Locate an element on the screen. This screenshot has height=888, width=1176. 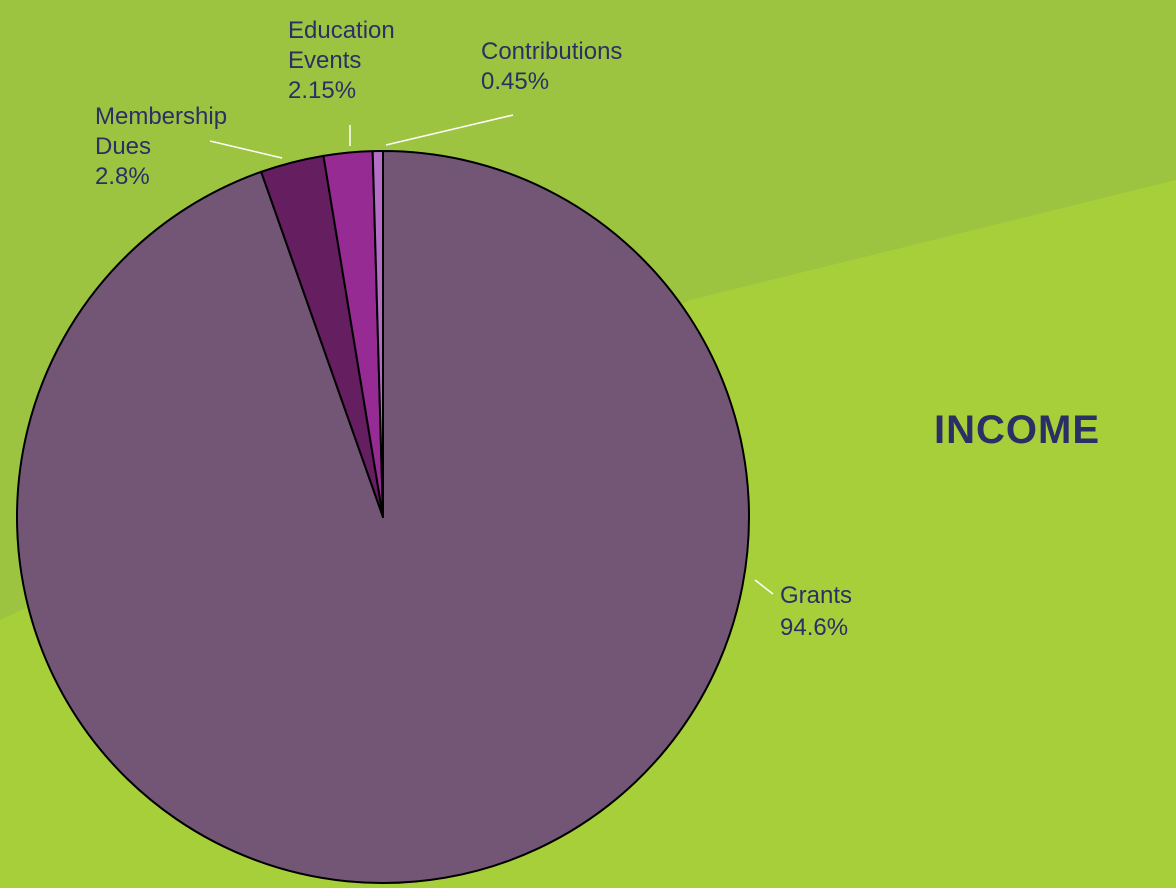
chart-title: INCOME is located at coordinates (1017, 430).